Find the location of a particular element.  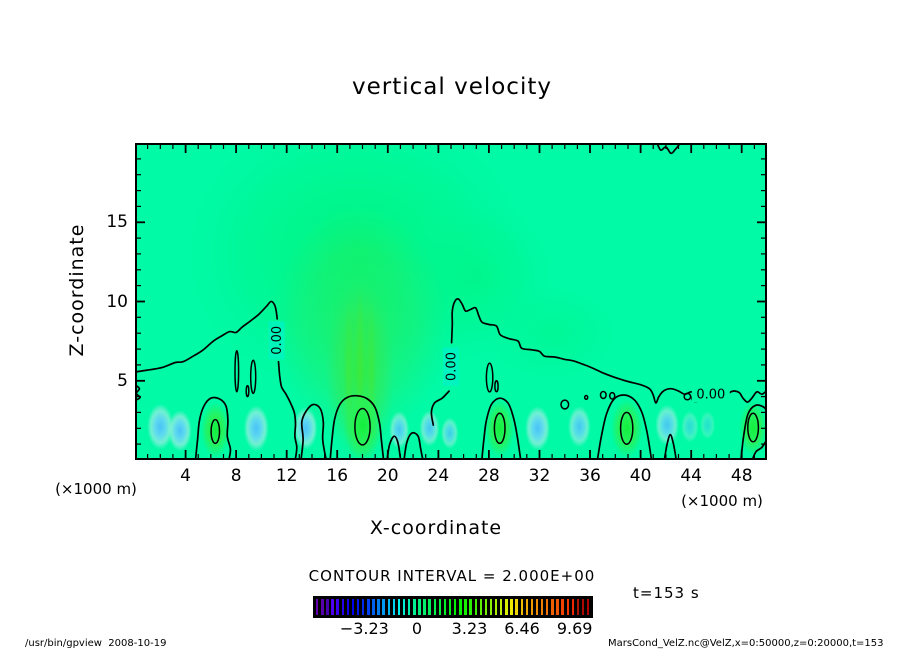

x-axis-label: X-coordinate is located at coordinates (436, 528).